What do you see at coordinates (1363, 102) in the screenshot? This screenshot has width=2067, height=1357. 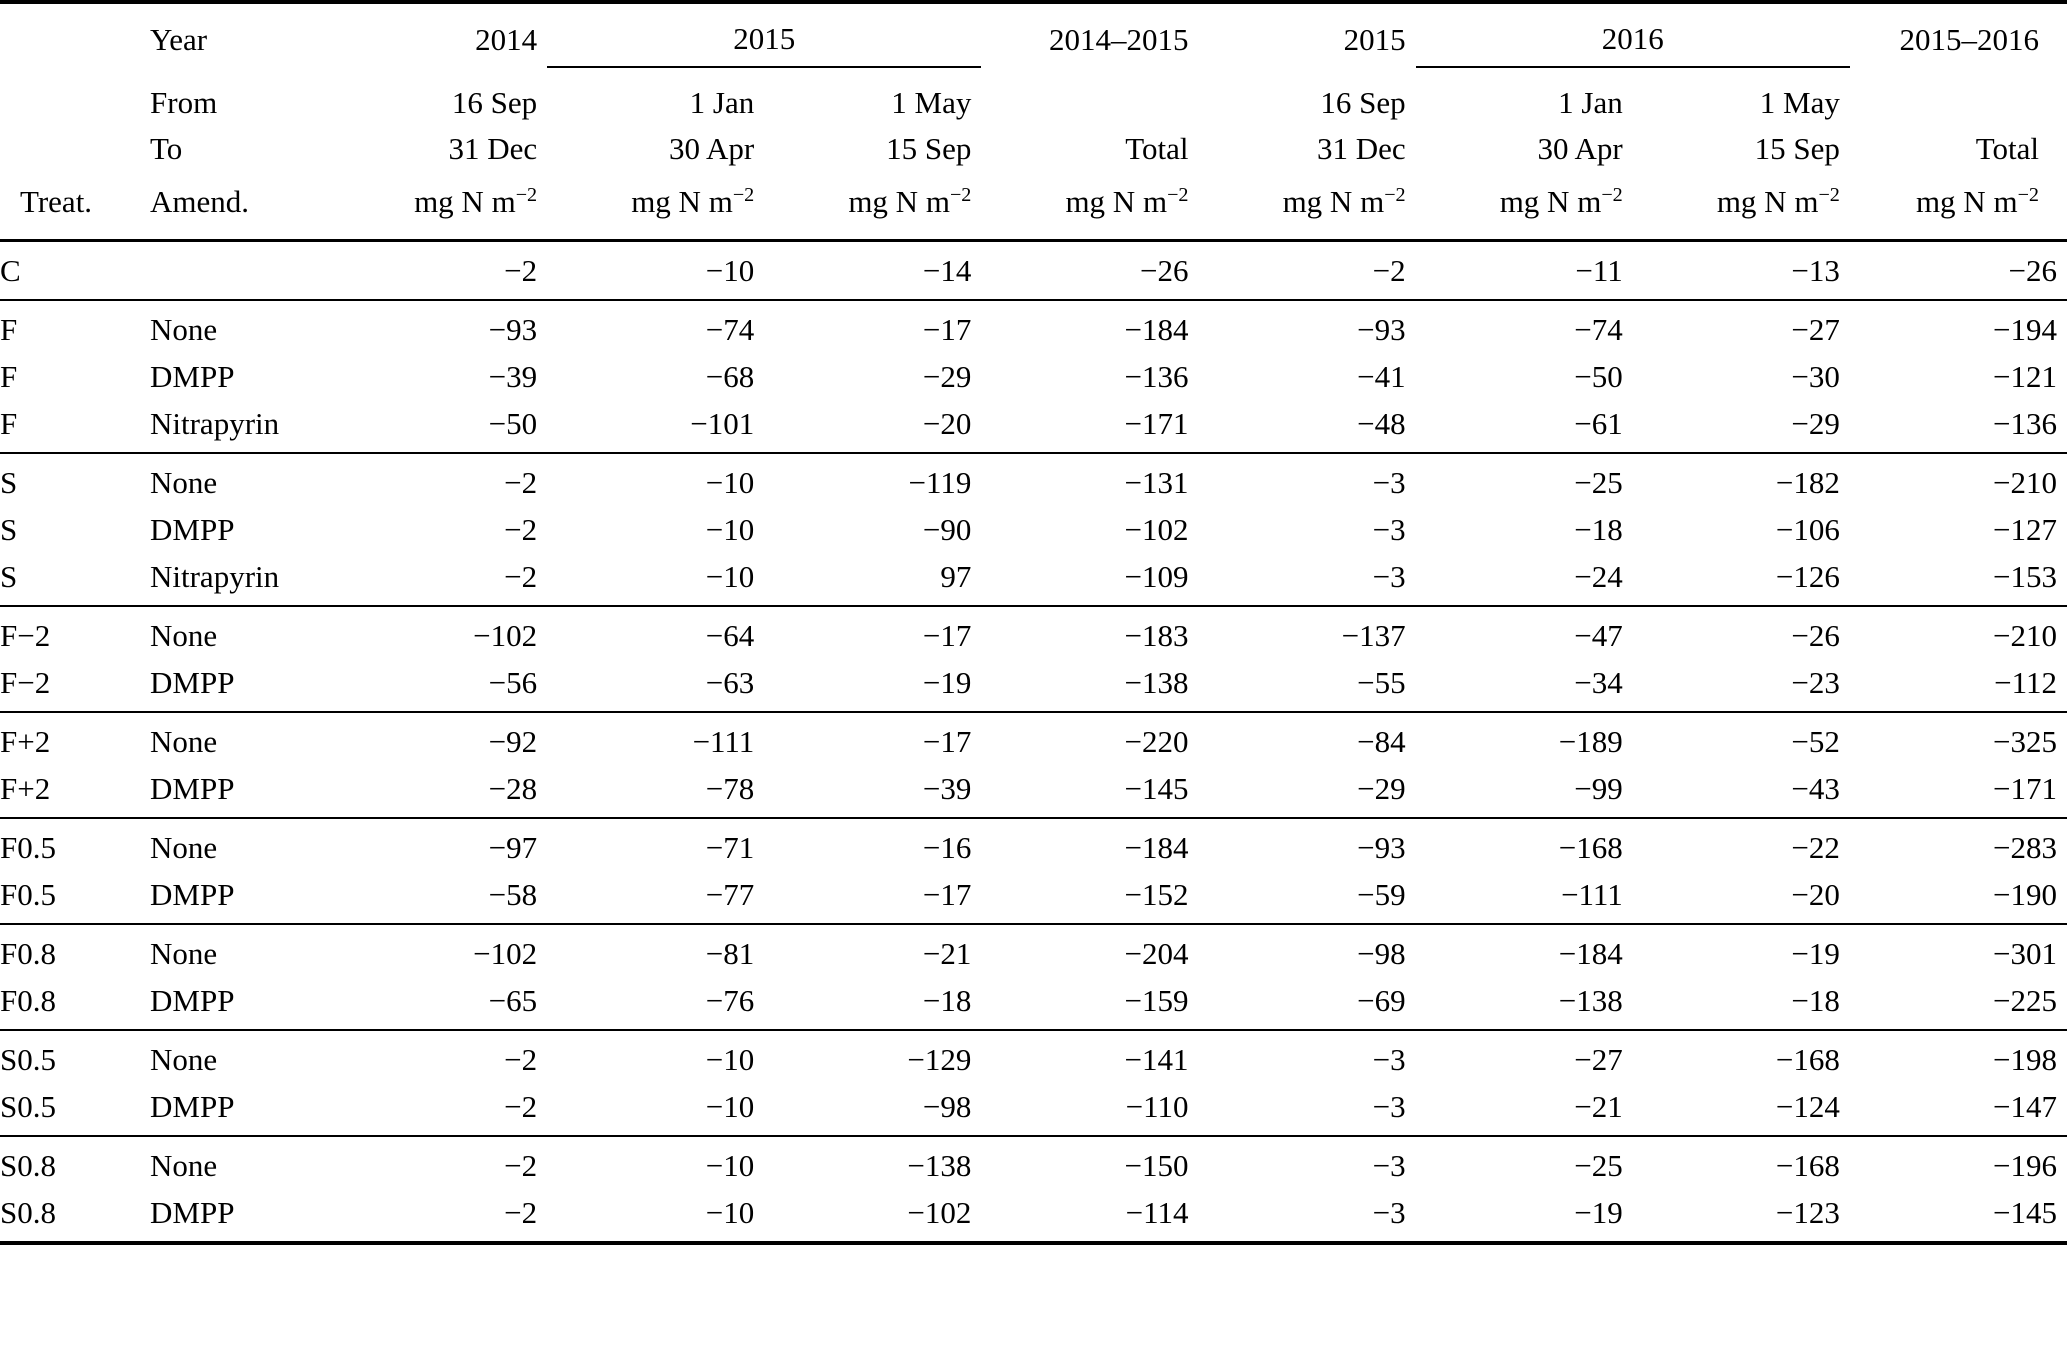 I see `from-col-5: 16 Sep` at bounding box center [1363, 102].